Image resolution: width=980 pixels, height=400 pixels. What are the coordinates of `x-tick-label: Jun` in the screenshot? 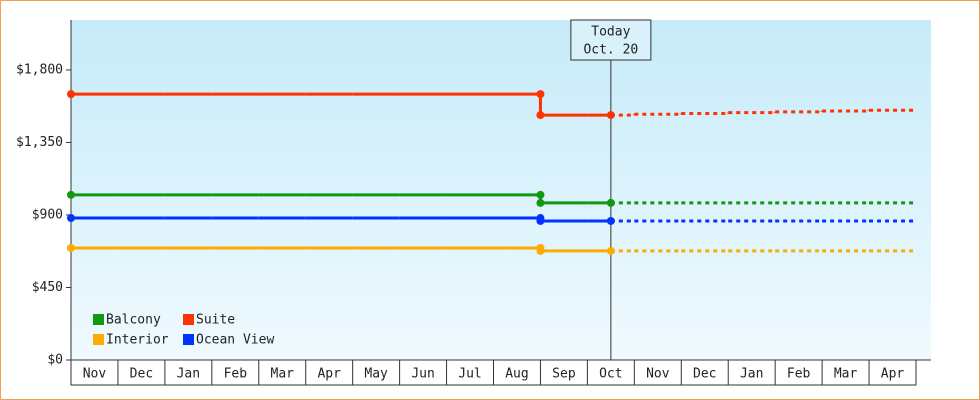 It's located at (422, 374).